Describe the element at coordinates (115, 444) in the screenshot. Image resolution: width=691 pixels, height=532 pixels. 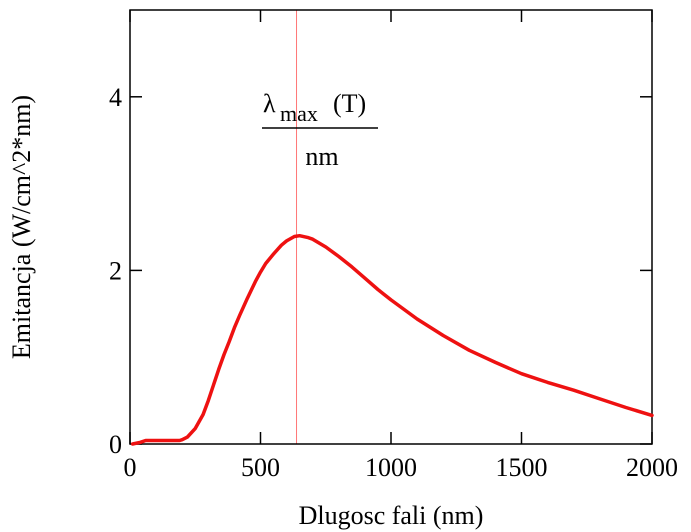
I see `y-tick-label: 0` at that location.